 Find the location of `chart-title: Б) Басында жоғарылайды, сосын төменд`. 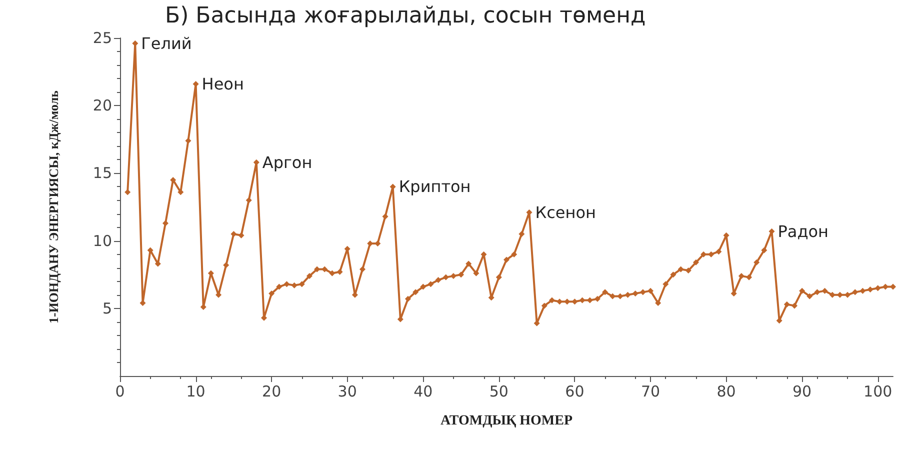

chart-title: Б) Басында жоғарылайды, сосын төменд is located at coordinates (405, 16).